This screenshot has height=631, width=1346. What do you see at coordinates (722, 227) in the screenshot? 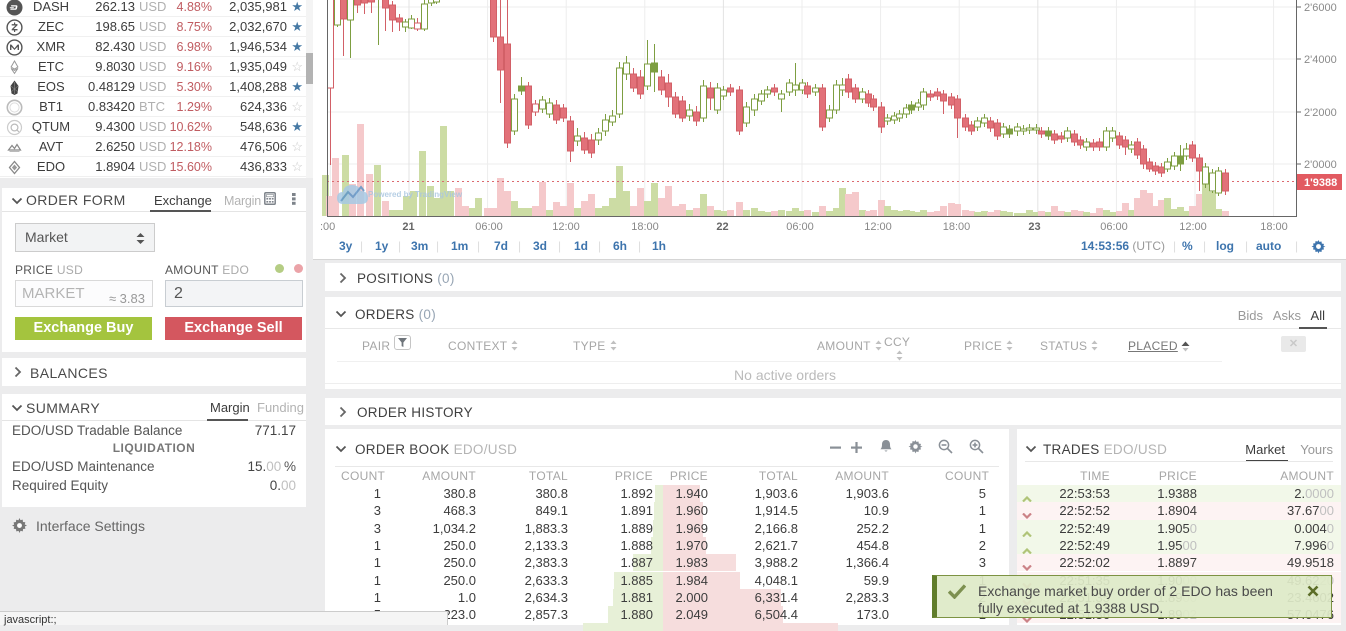
I see `svg-text: 22` at bounding box center [722, 227].